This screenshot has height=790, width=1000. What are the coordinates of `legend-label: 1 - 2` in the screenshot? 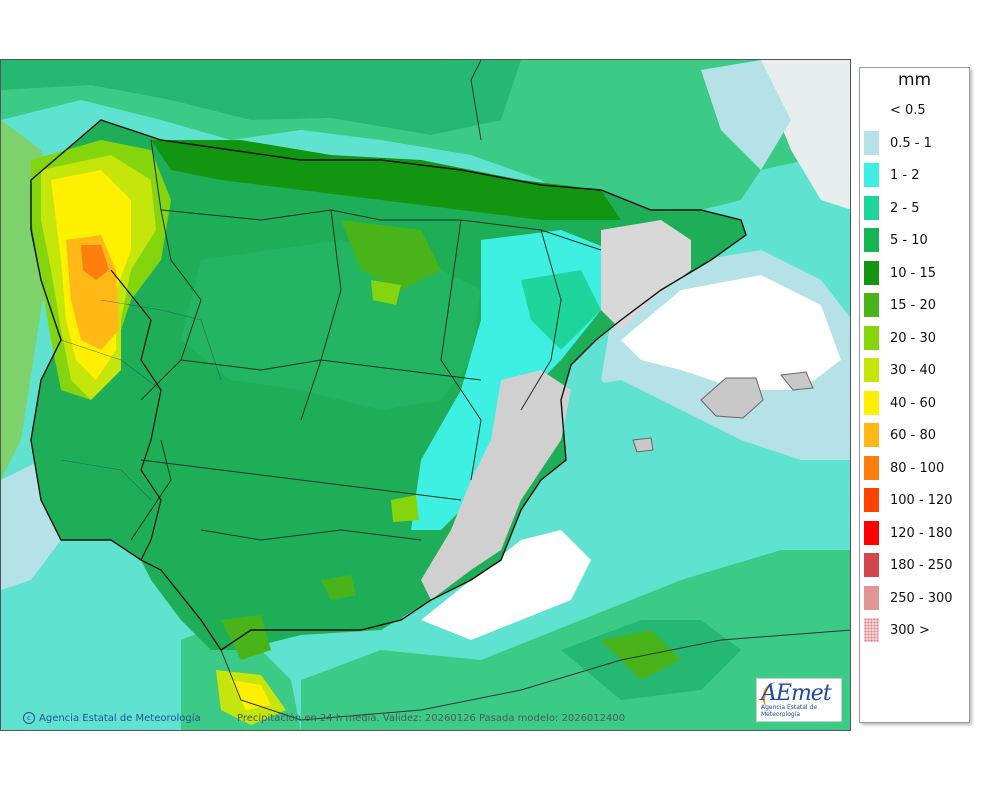 It's located at (905, 175).